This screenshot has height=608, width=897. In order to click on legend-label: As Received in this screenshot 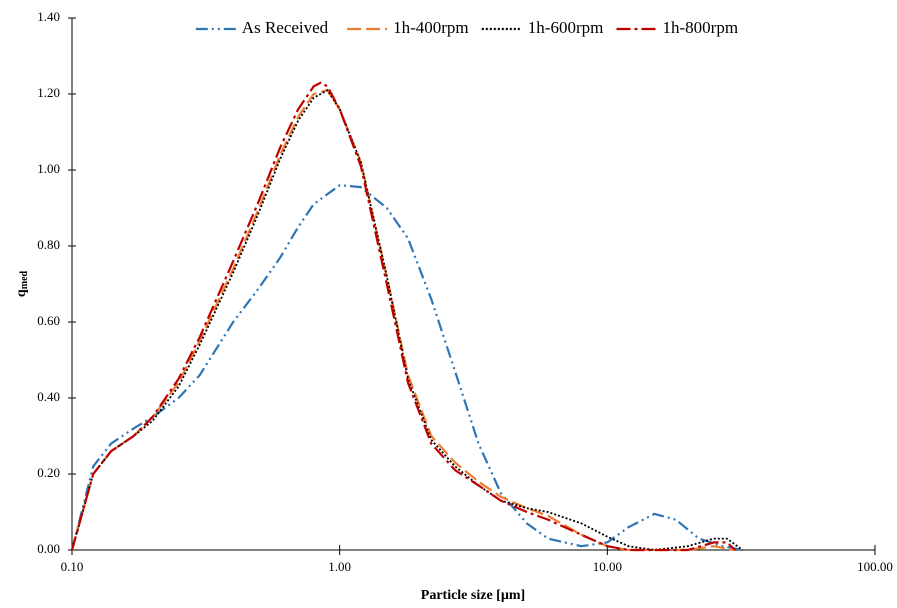, I will do `click(285, 27)`.